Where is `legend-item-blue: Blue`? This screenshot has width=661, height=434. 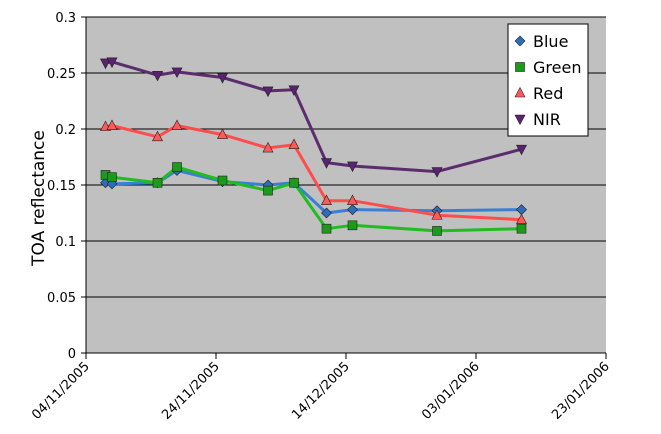
legend-item-blue: Blue is located at coordinates (541, 41).